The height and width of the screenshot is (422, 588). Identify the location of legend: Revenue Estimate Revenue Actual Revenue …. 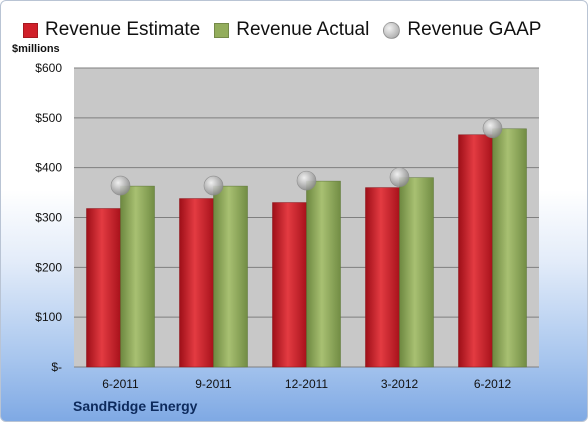
(289, 30).